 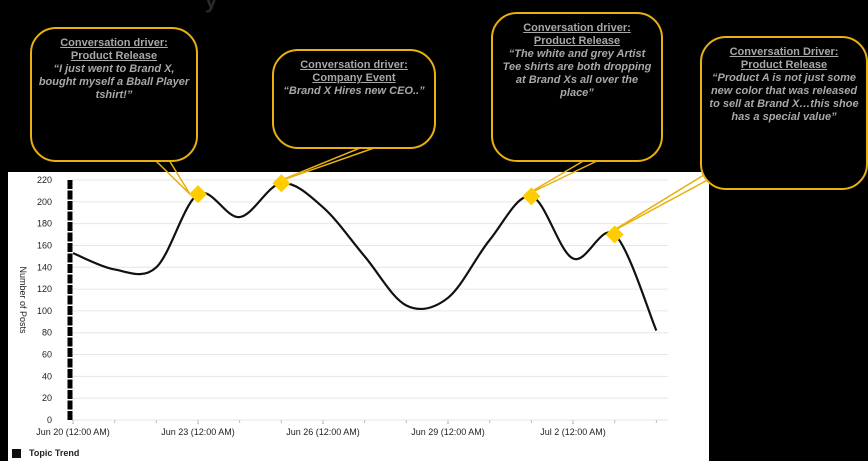 I want to click on y-tick-label: 160, so click(x=44, y=245).